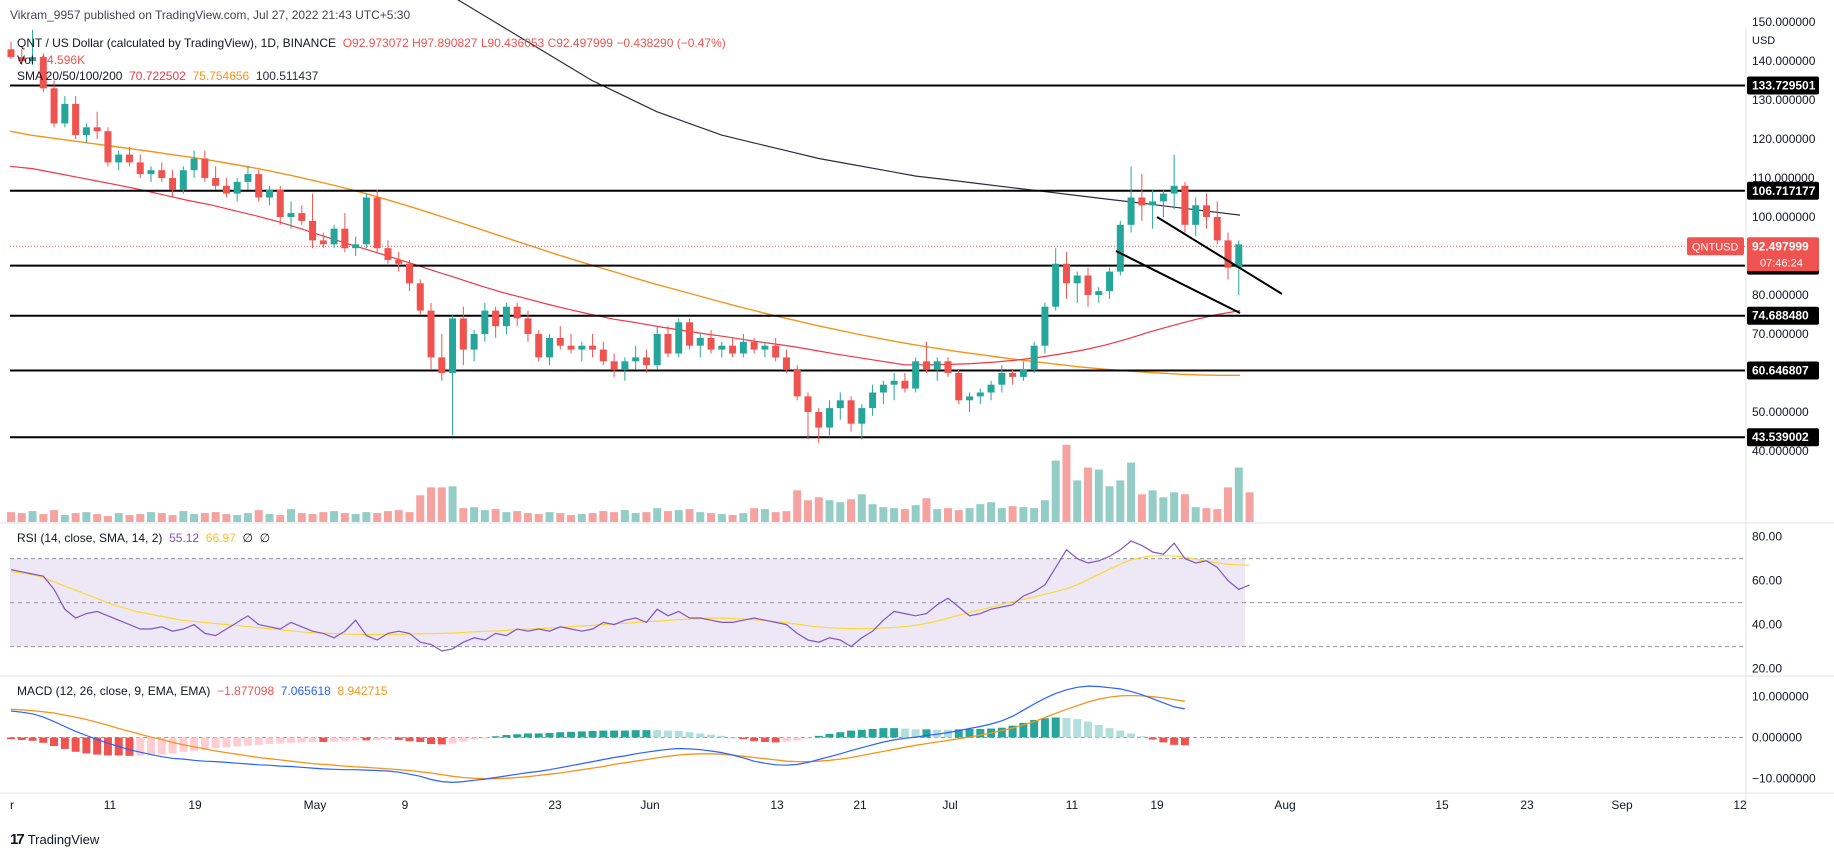  What do you see at coordinates (1780, 246) in the screenshot?
I see `last-price-label: 92.497999` at bounding box center [1780, 246].